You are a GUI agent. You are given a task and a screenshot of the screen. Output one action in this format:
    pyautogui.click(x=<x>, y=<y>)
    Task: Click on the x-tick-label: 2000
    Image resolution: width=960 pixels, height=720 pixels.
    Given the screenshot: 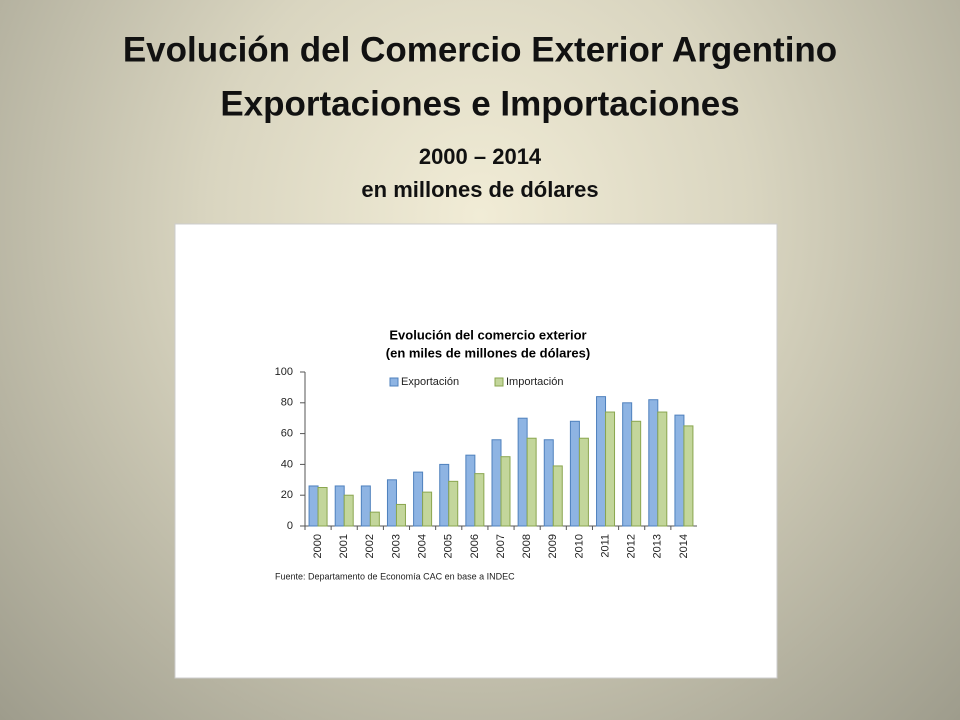 What is the action you would take?
    pyautogui.click(x=318, y=546)
    